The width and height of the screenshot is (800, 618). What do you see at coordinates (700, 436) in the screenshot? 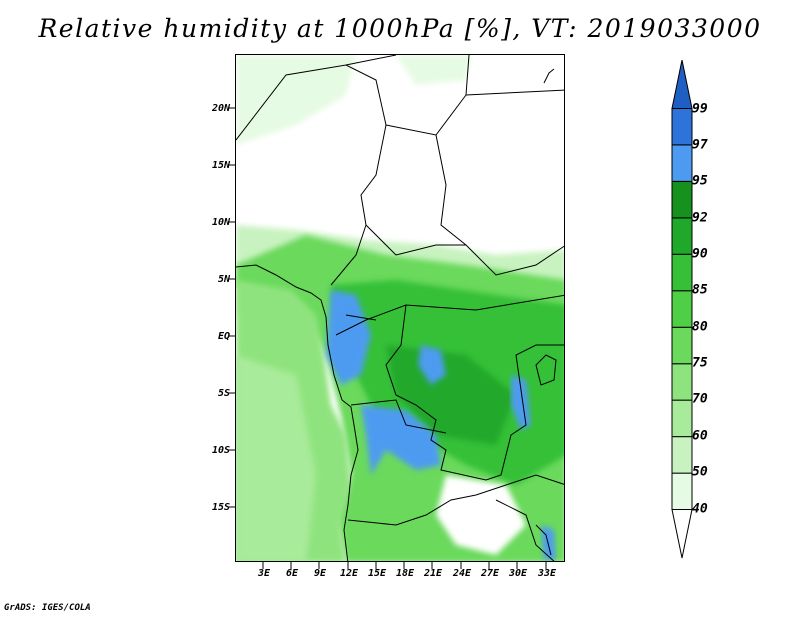
I see `colorbar-label-60: 60` at bounding box center [700, 436].